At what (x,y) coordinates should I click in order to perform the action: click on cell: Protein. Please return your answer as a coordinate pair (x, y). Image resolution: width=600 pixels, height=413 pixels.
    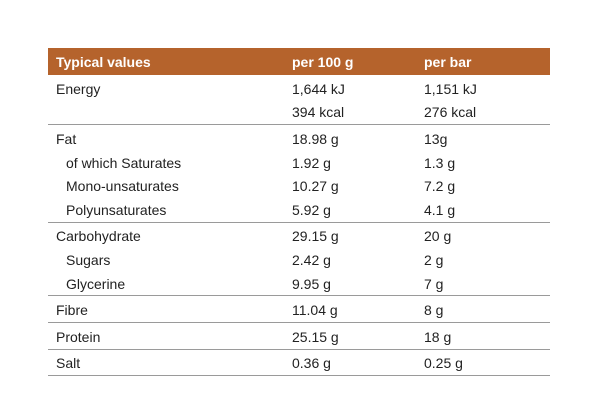
    Looking at the image, I should click on (78, 336).